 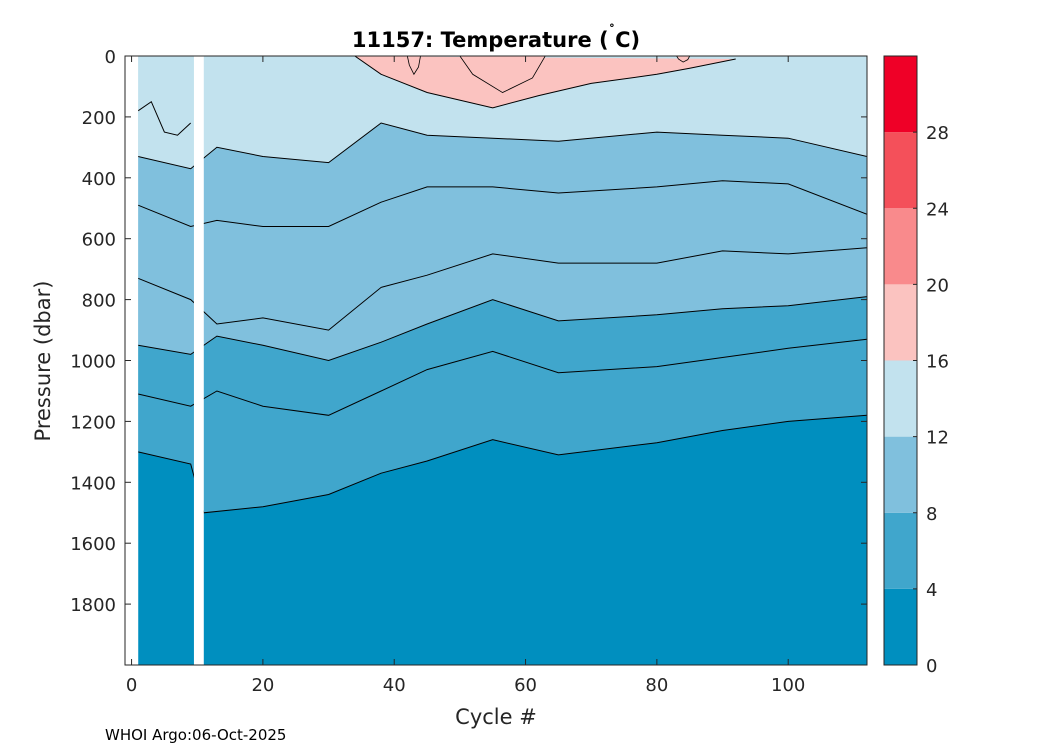 I want to click on footer-credit: WHOI Argo:06-Oct-2025, so click(x=196, y=735).